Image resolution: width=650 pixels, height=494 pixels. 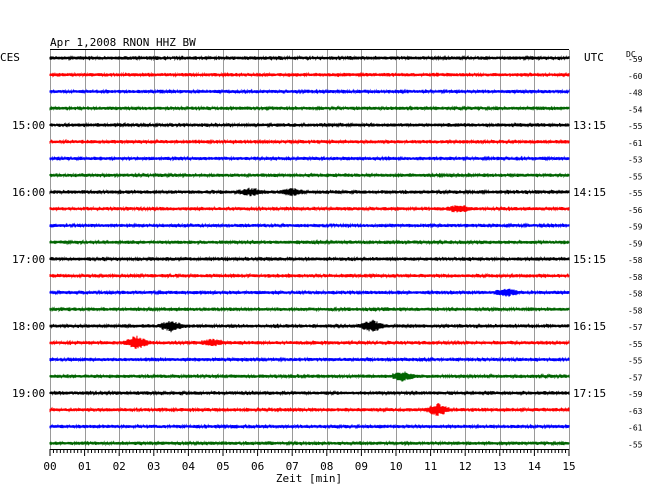 What do you see at coordinates (589, 393) in the screenshot?
I see `right-hour-label: 17:15` at bounding box center [589, 393].